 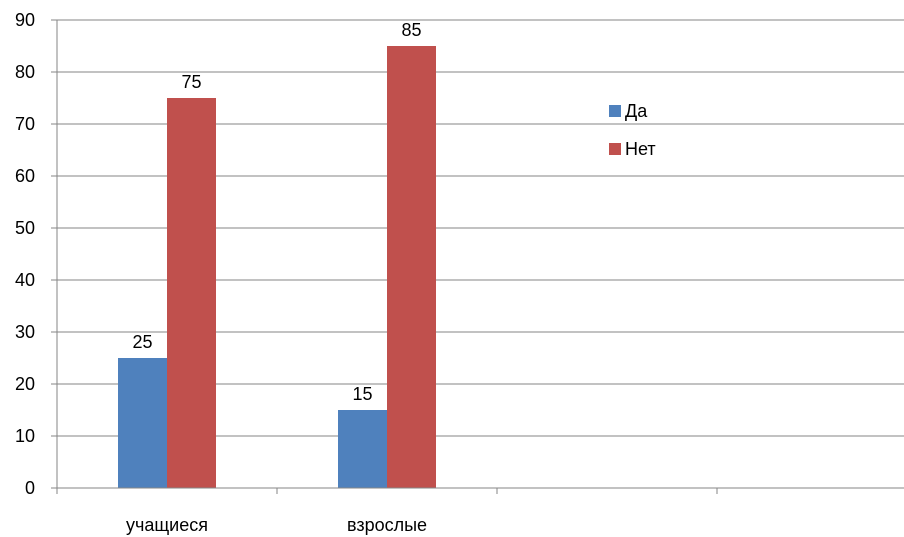 I want to click on y-tick-label: 40, so click(x=25, y=280).